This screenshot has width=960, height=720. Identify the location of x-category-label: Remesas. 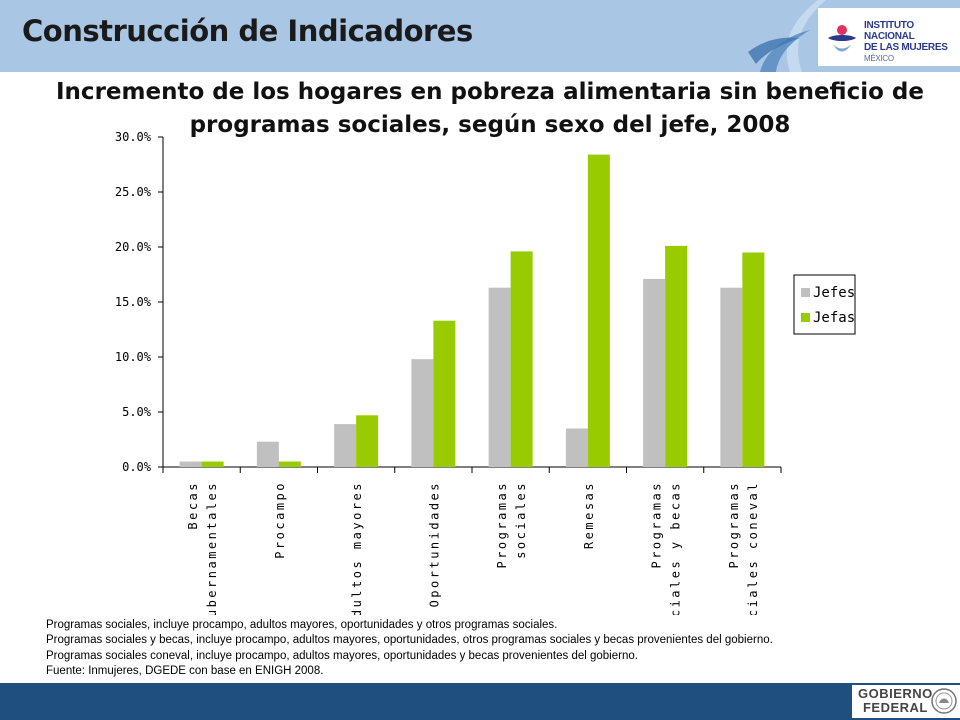
(589, 515).